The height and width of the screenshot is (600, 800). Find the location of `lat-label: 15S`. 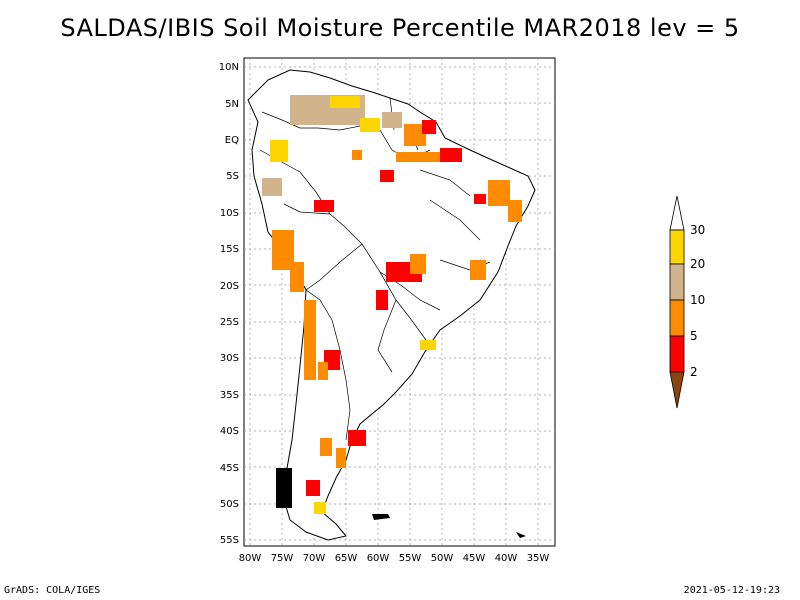

lat-label: 15S is located at coordinates (229, 249).